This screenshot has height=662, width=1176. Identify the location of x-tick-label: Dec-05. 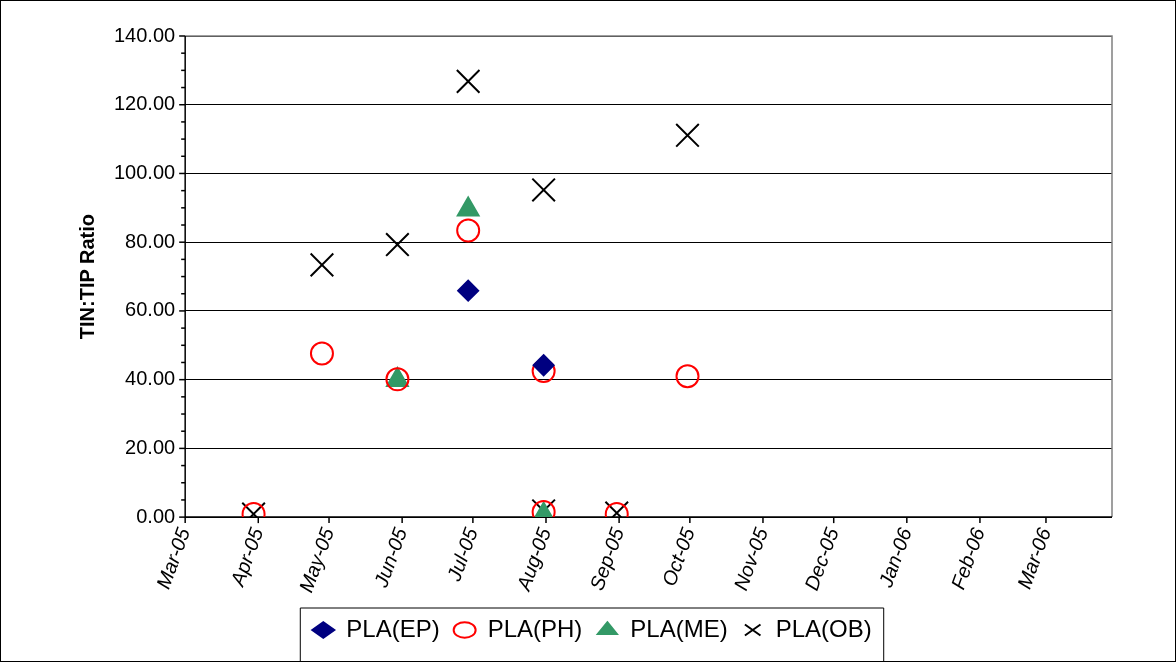
(821, 559).